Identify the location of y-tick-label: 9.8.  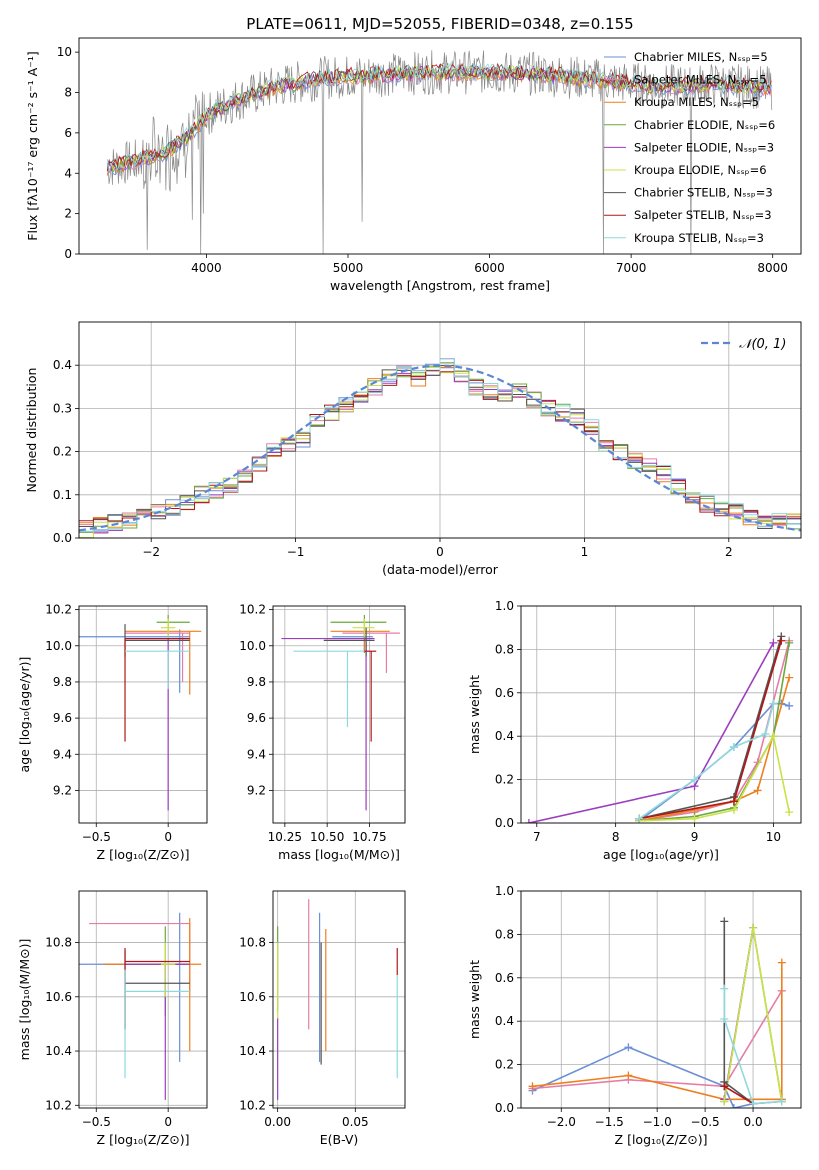
(256, 682).